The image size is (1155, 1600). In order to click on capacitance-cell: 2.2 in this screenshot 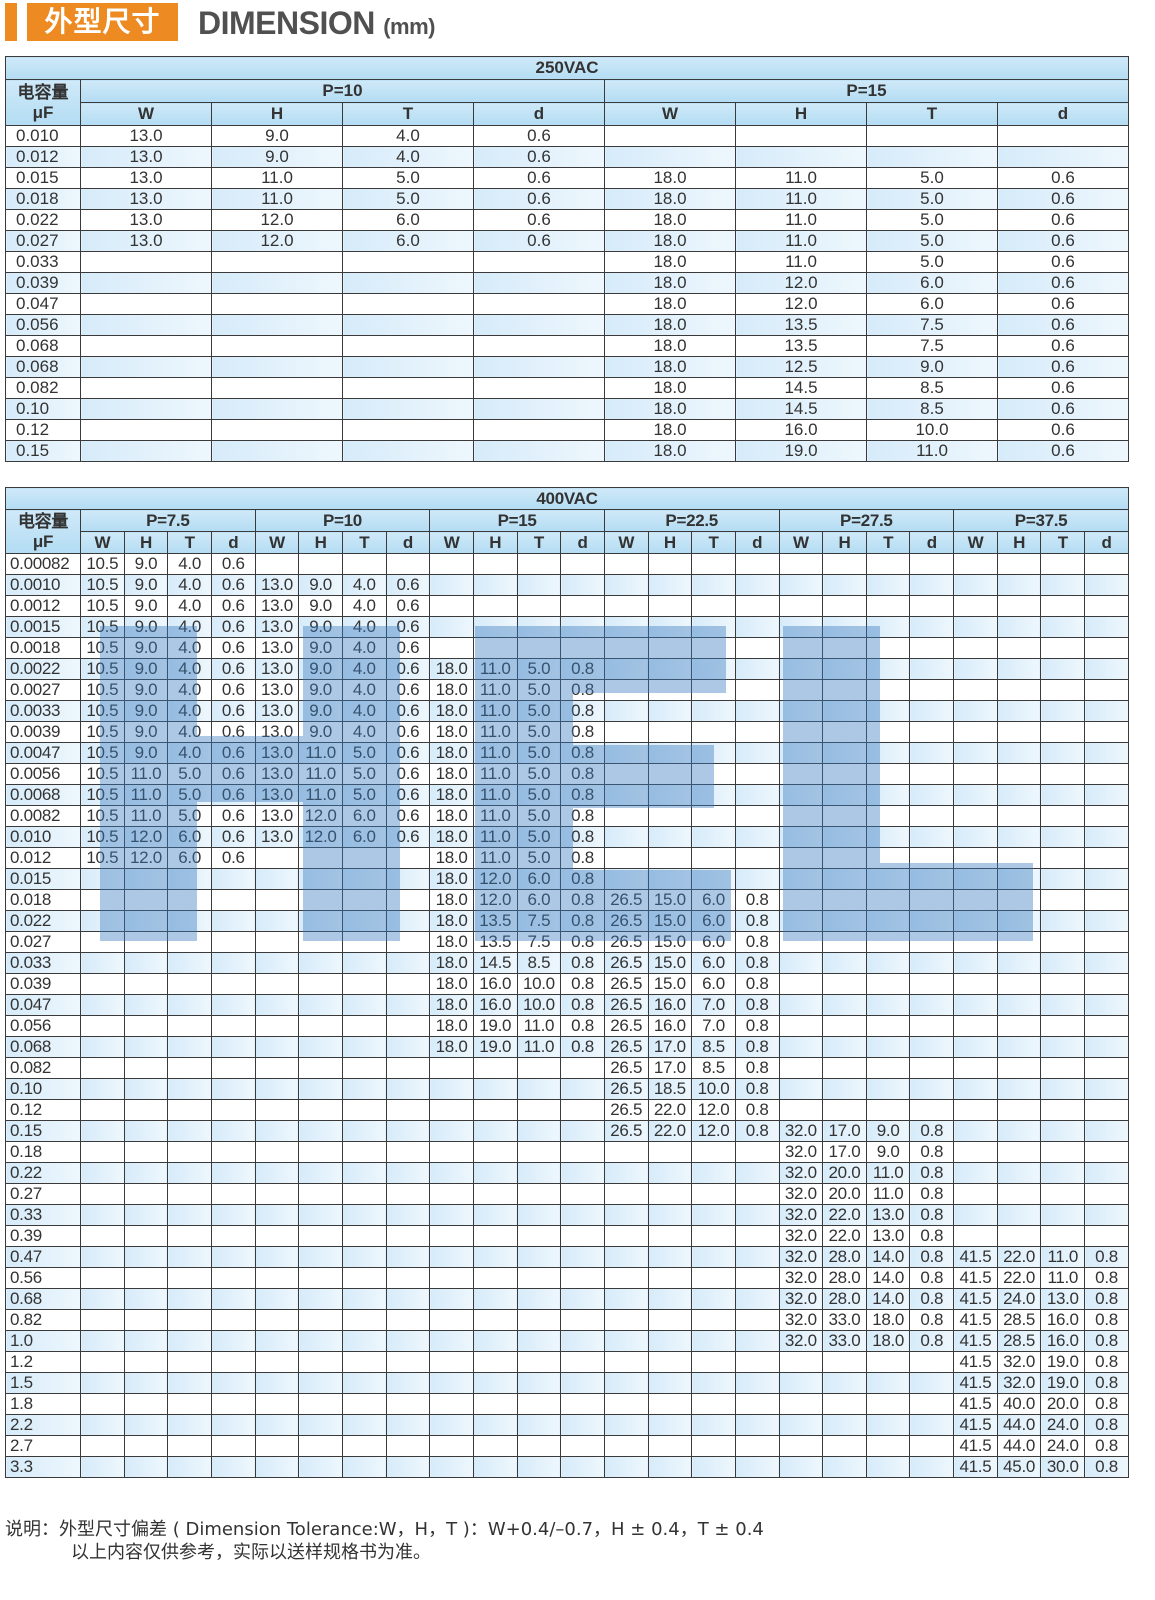, I will do `click(43, 1425)`.